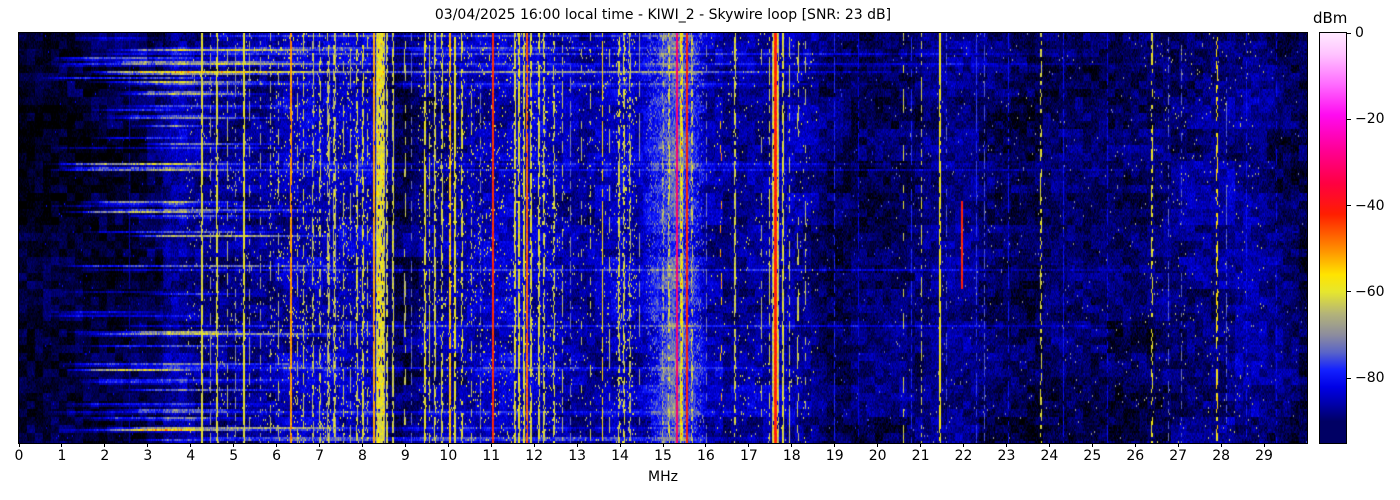 The width and height of the screenshot is (1400, 500). What do you see at coordinates (1330, 18) in the screenshot?
I see `colorbar-label: dBm` at bounding box center [1330, 18].